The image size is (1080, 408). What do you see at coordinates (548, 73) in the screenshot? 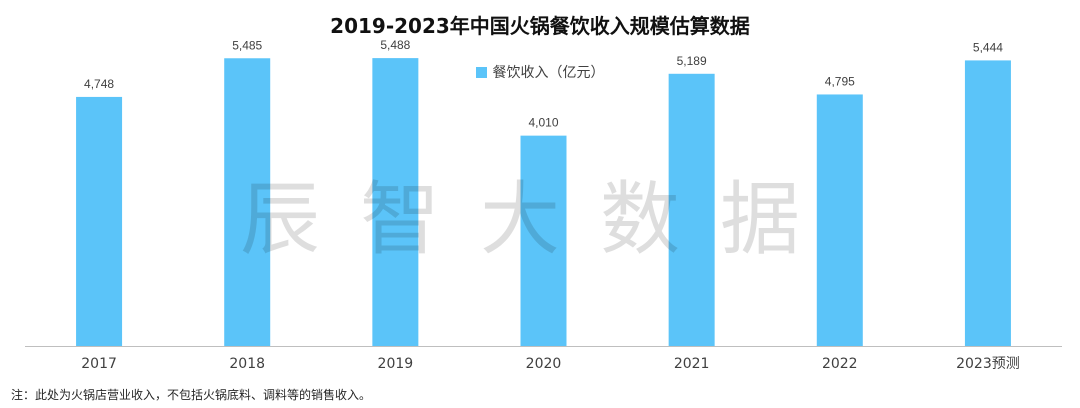
I see `legend-label: 餐饮收入（亿元）` at bounding box center [548, 73].